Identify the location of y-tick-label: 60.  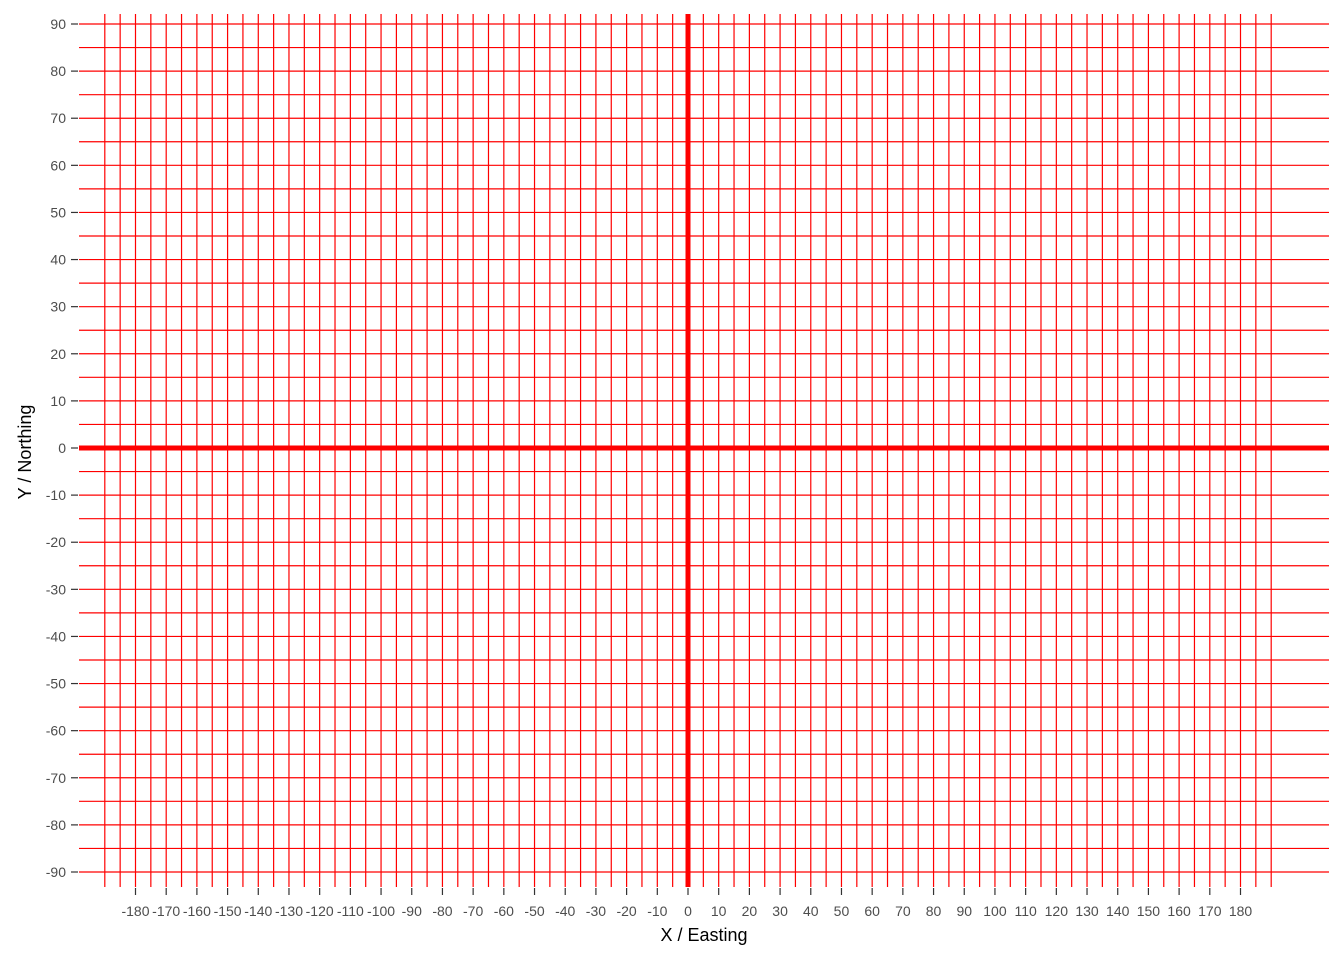
(58, 165).